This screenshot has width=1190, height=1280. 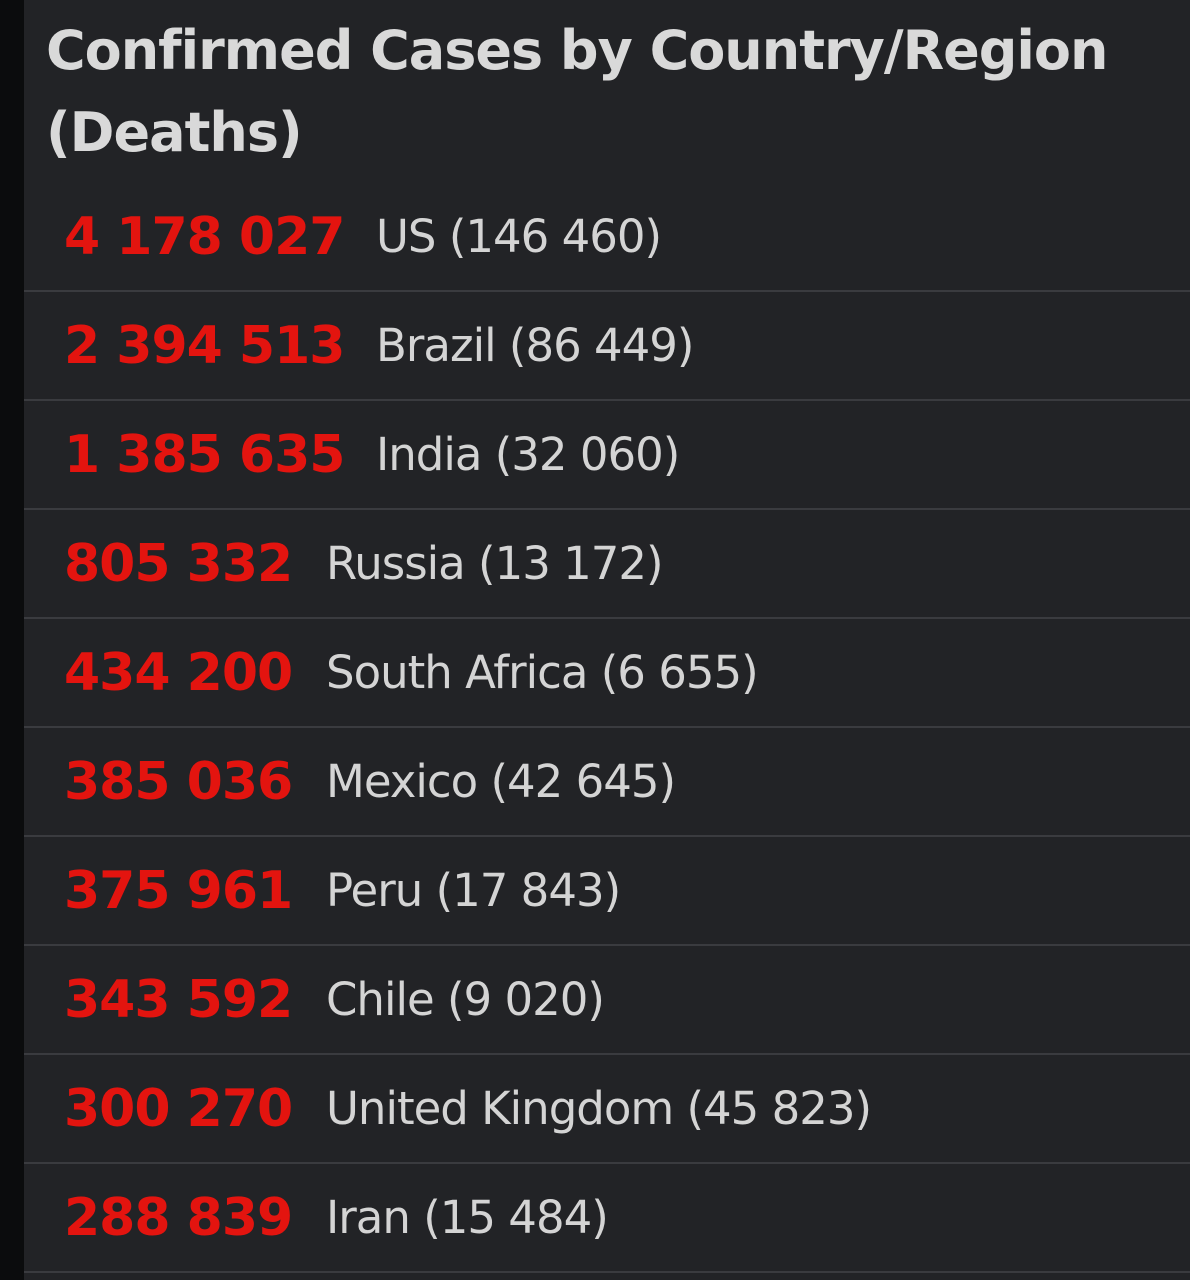 What do you see at coordinates (402, 781) in the screenshot?
I see `country-name: Mexico` at bounding box center [402, 781].